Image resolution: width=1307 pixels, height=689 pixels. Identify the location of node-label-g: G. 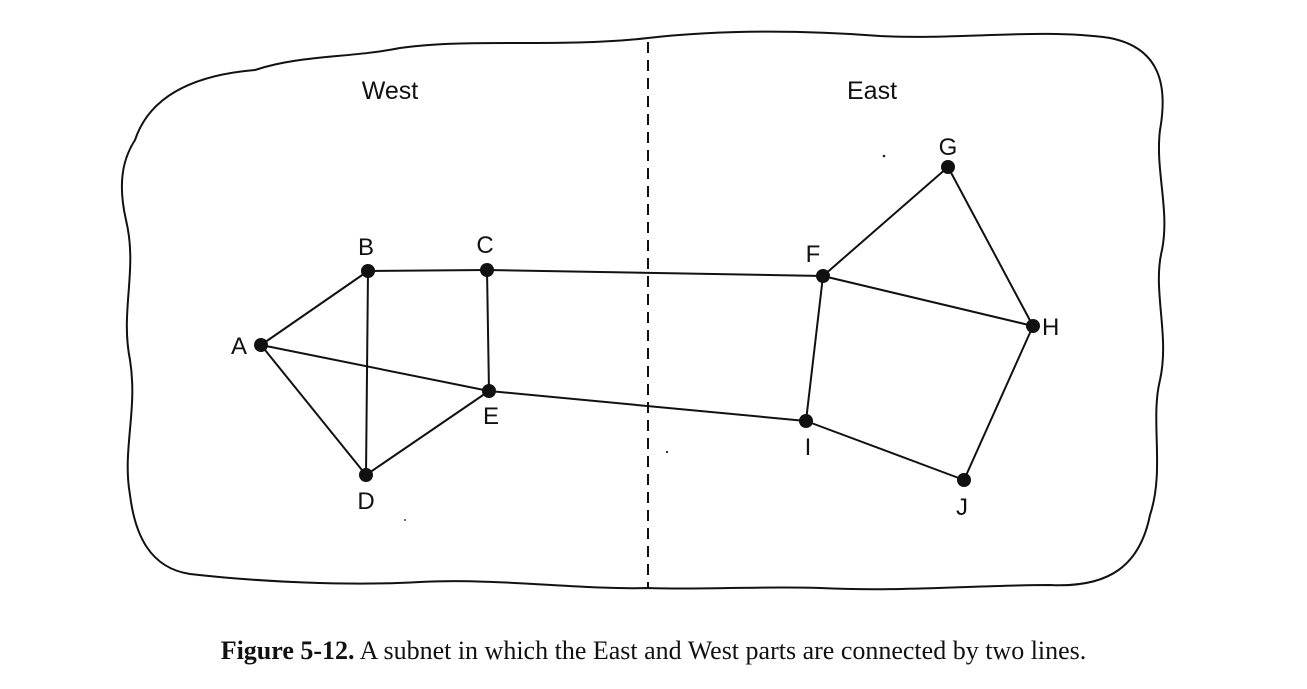
(948, 147).